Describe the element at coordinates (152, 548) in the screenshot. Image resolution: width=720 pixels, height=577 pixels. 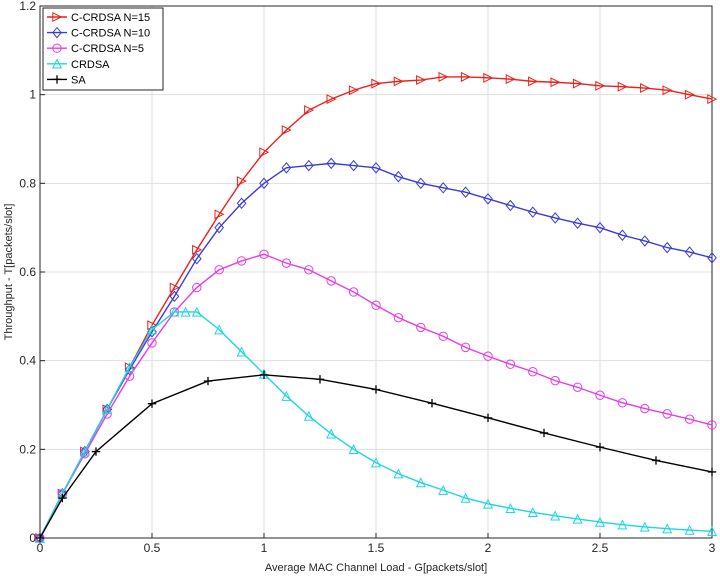
I see `x-tick-label: 0.5` at that location.